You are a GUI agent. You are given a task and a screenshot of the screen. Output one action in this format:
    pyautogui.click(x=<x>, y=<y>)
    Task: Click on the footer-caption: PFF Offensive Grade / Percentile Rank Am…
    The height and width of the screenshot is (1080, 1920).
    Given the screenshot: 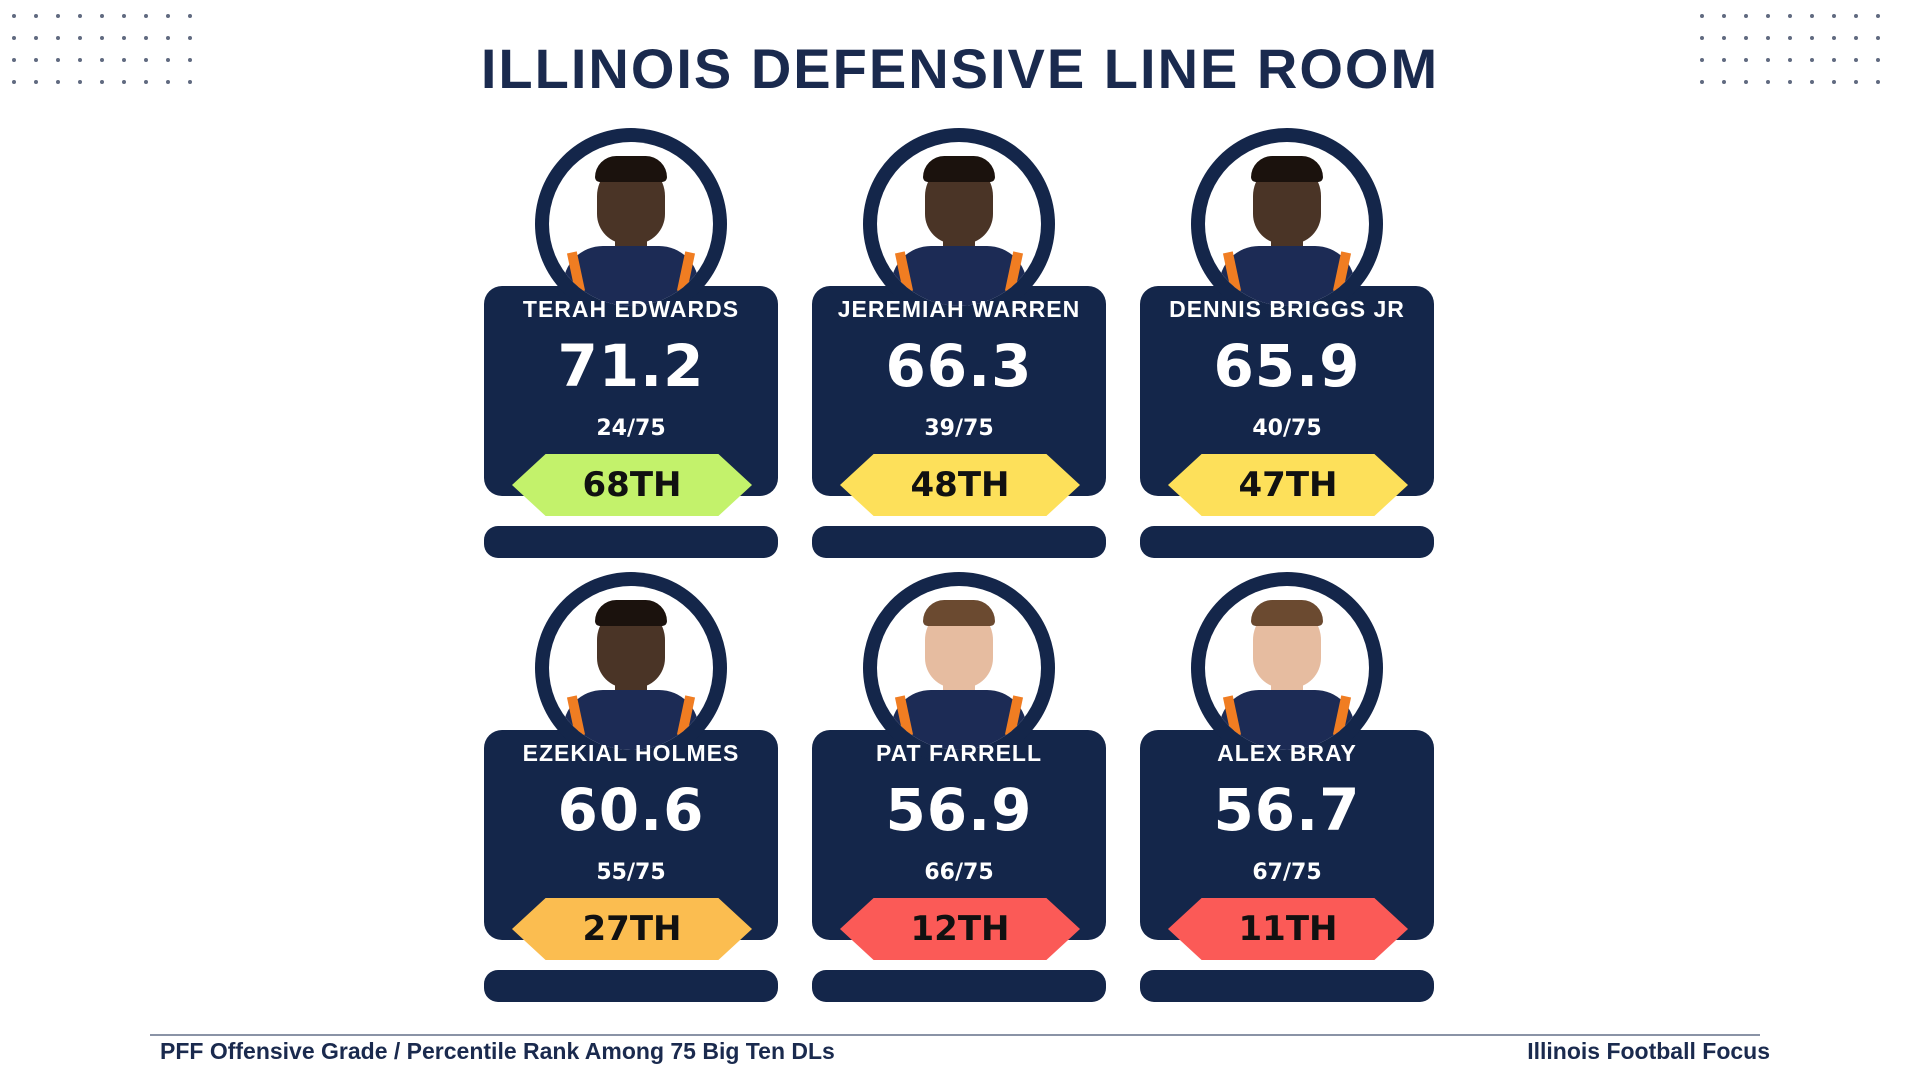 What is the action you would take?
    pyautogui.click(x=497, y=1051)
    